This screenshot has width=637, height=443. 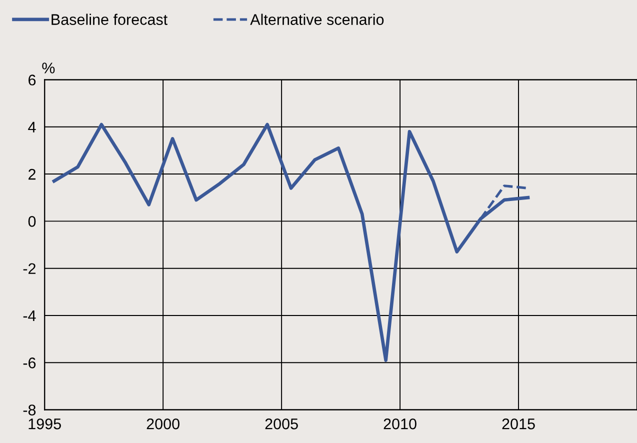 I want to click on x-tick-label: 2015, so click(x=518, y=424).